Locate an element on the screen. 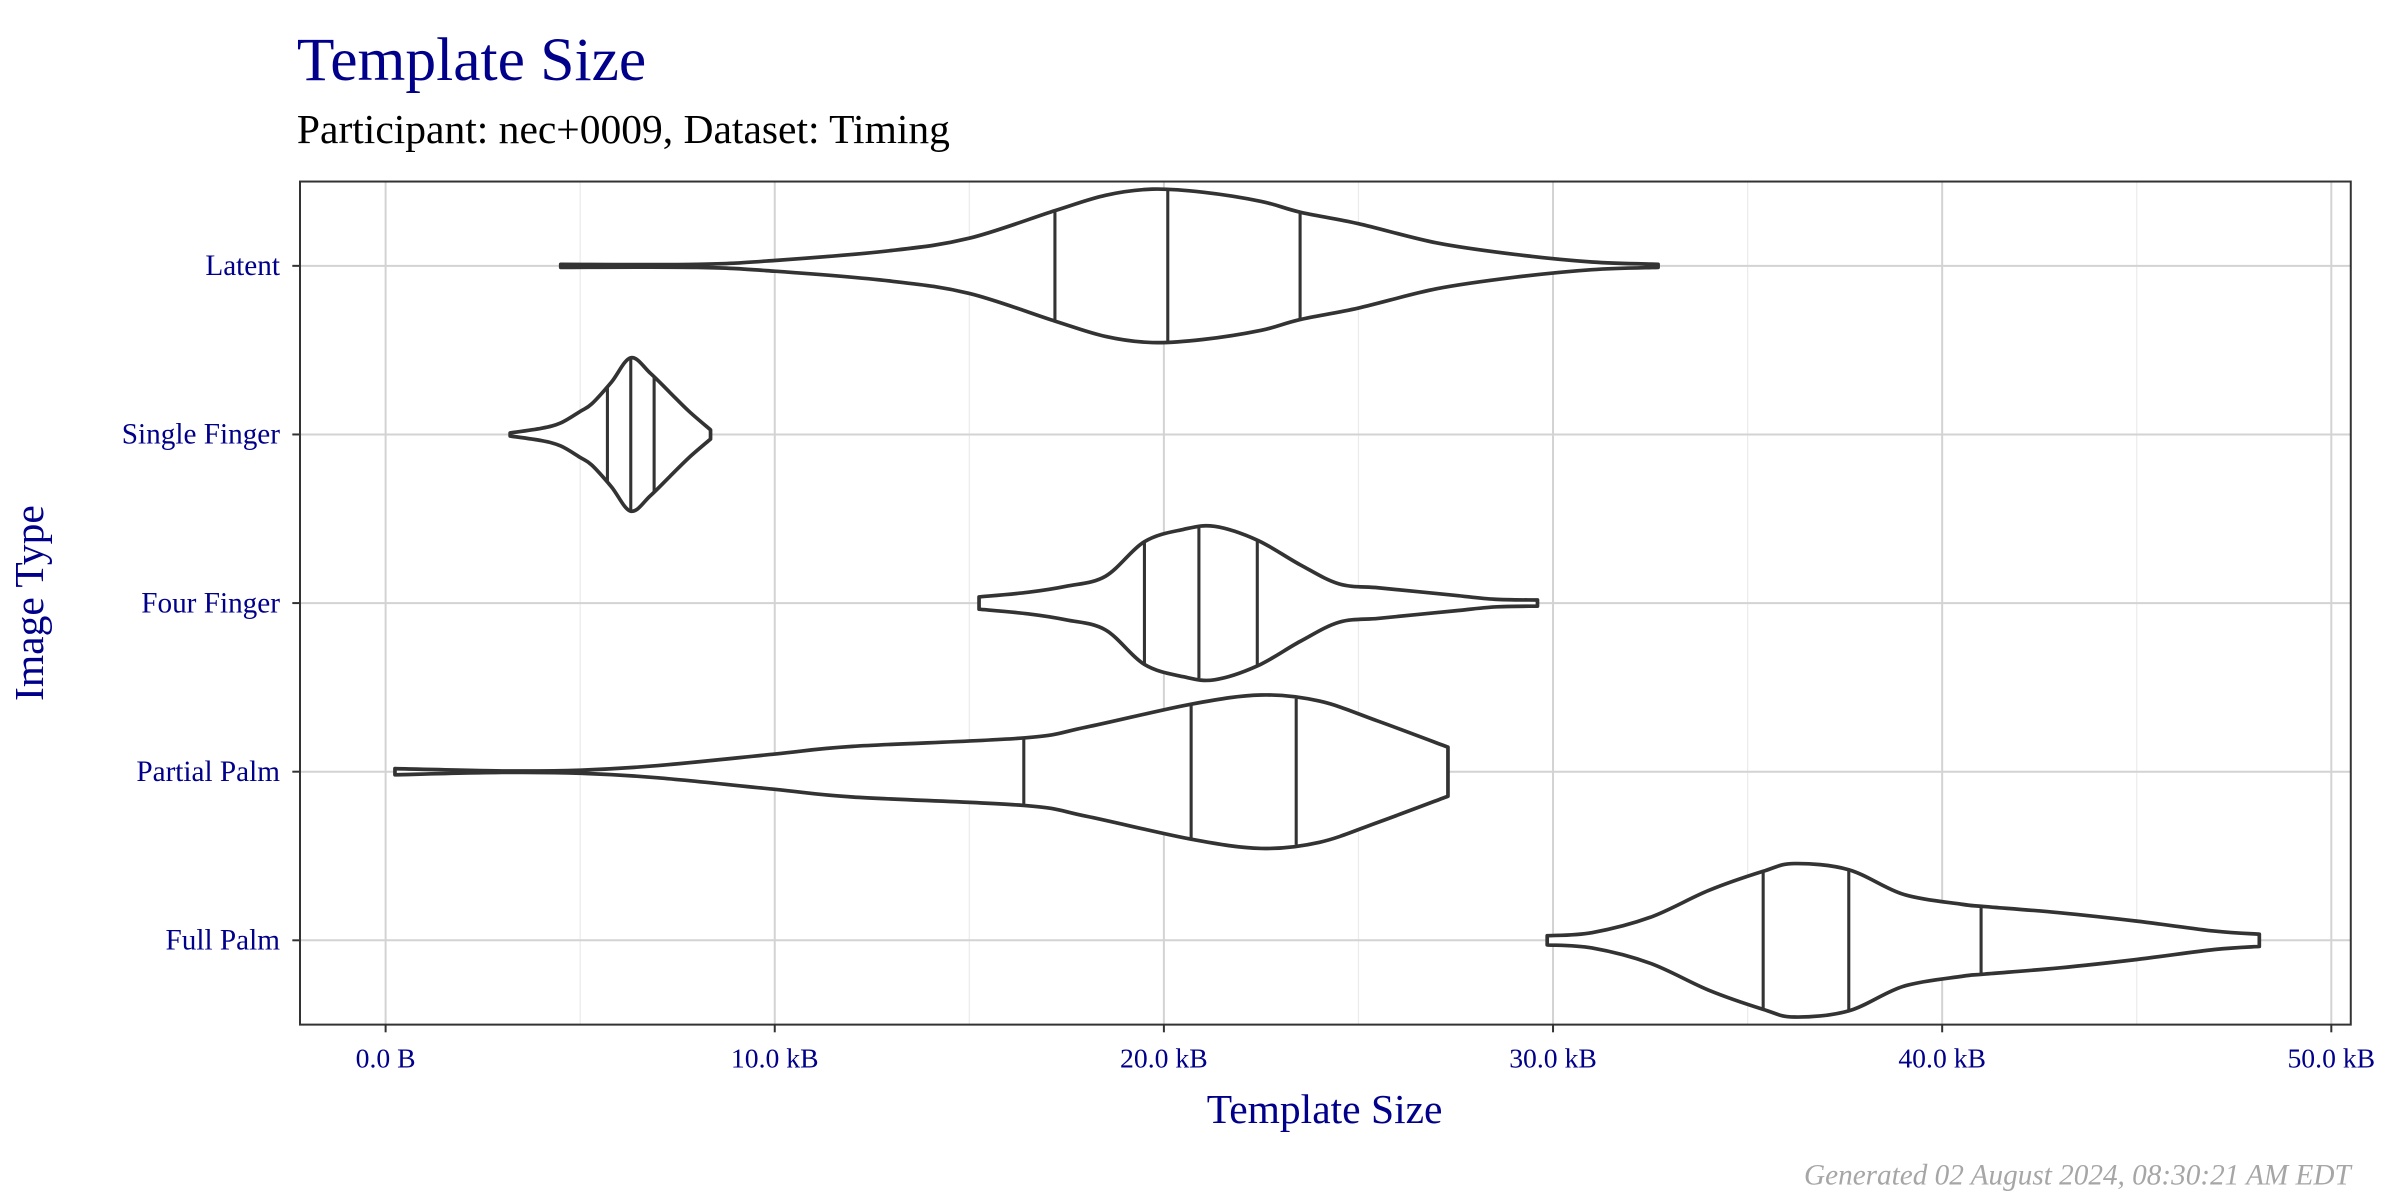  y-tick-label: Full Palm is located at coordinates (223, 941).